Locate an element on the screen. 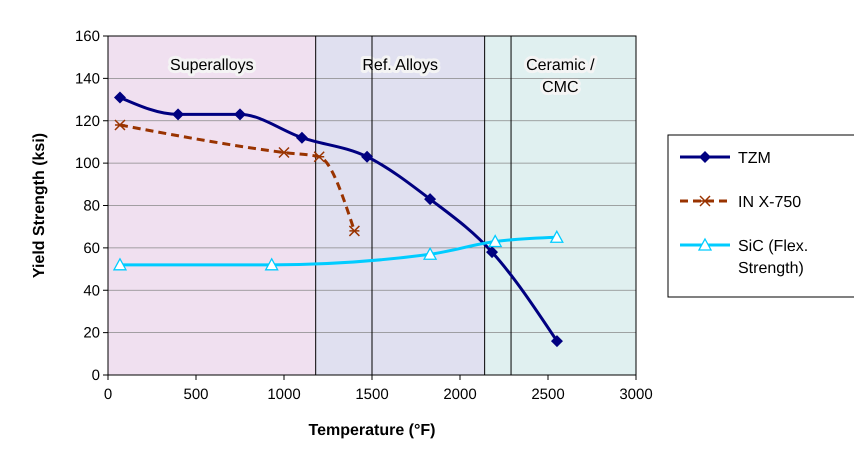 This screenshot has height=468, width=854. x-tick-label: 3000 is located at coordinates (636, 394).